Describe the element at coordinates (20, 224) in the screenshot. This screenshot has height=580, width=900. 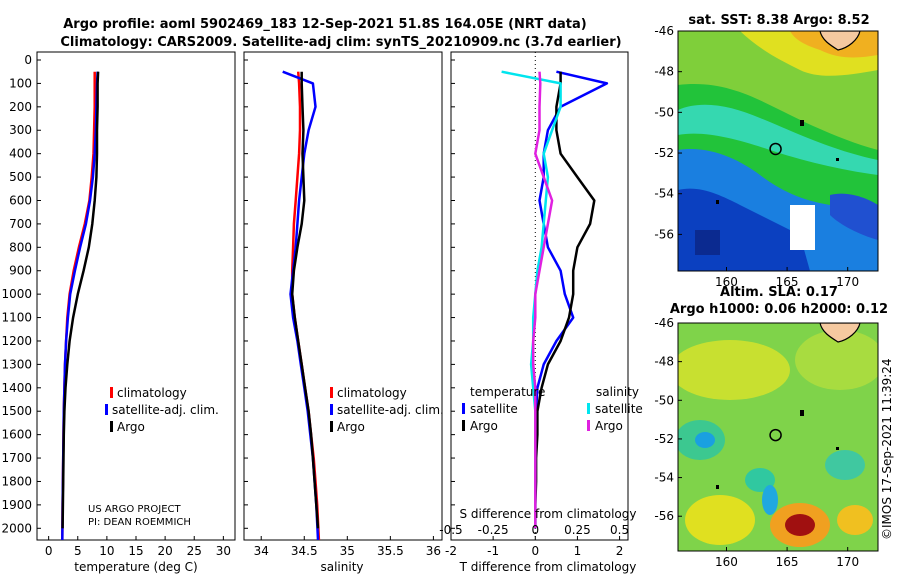
I see `depth-tick-label: 700` at that location.